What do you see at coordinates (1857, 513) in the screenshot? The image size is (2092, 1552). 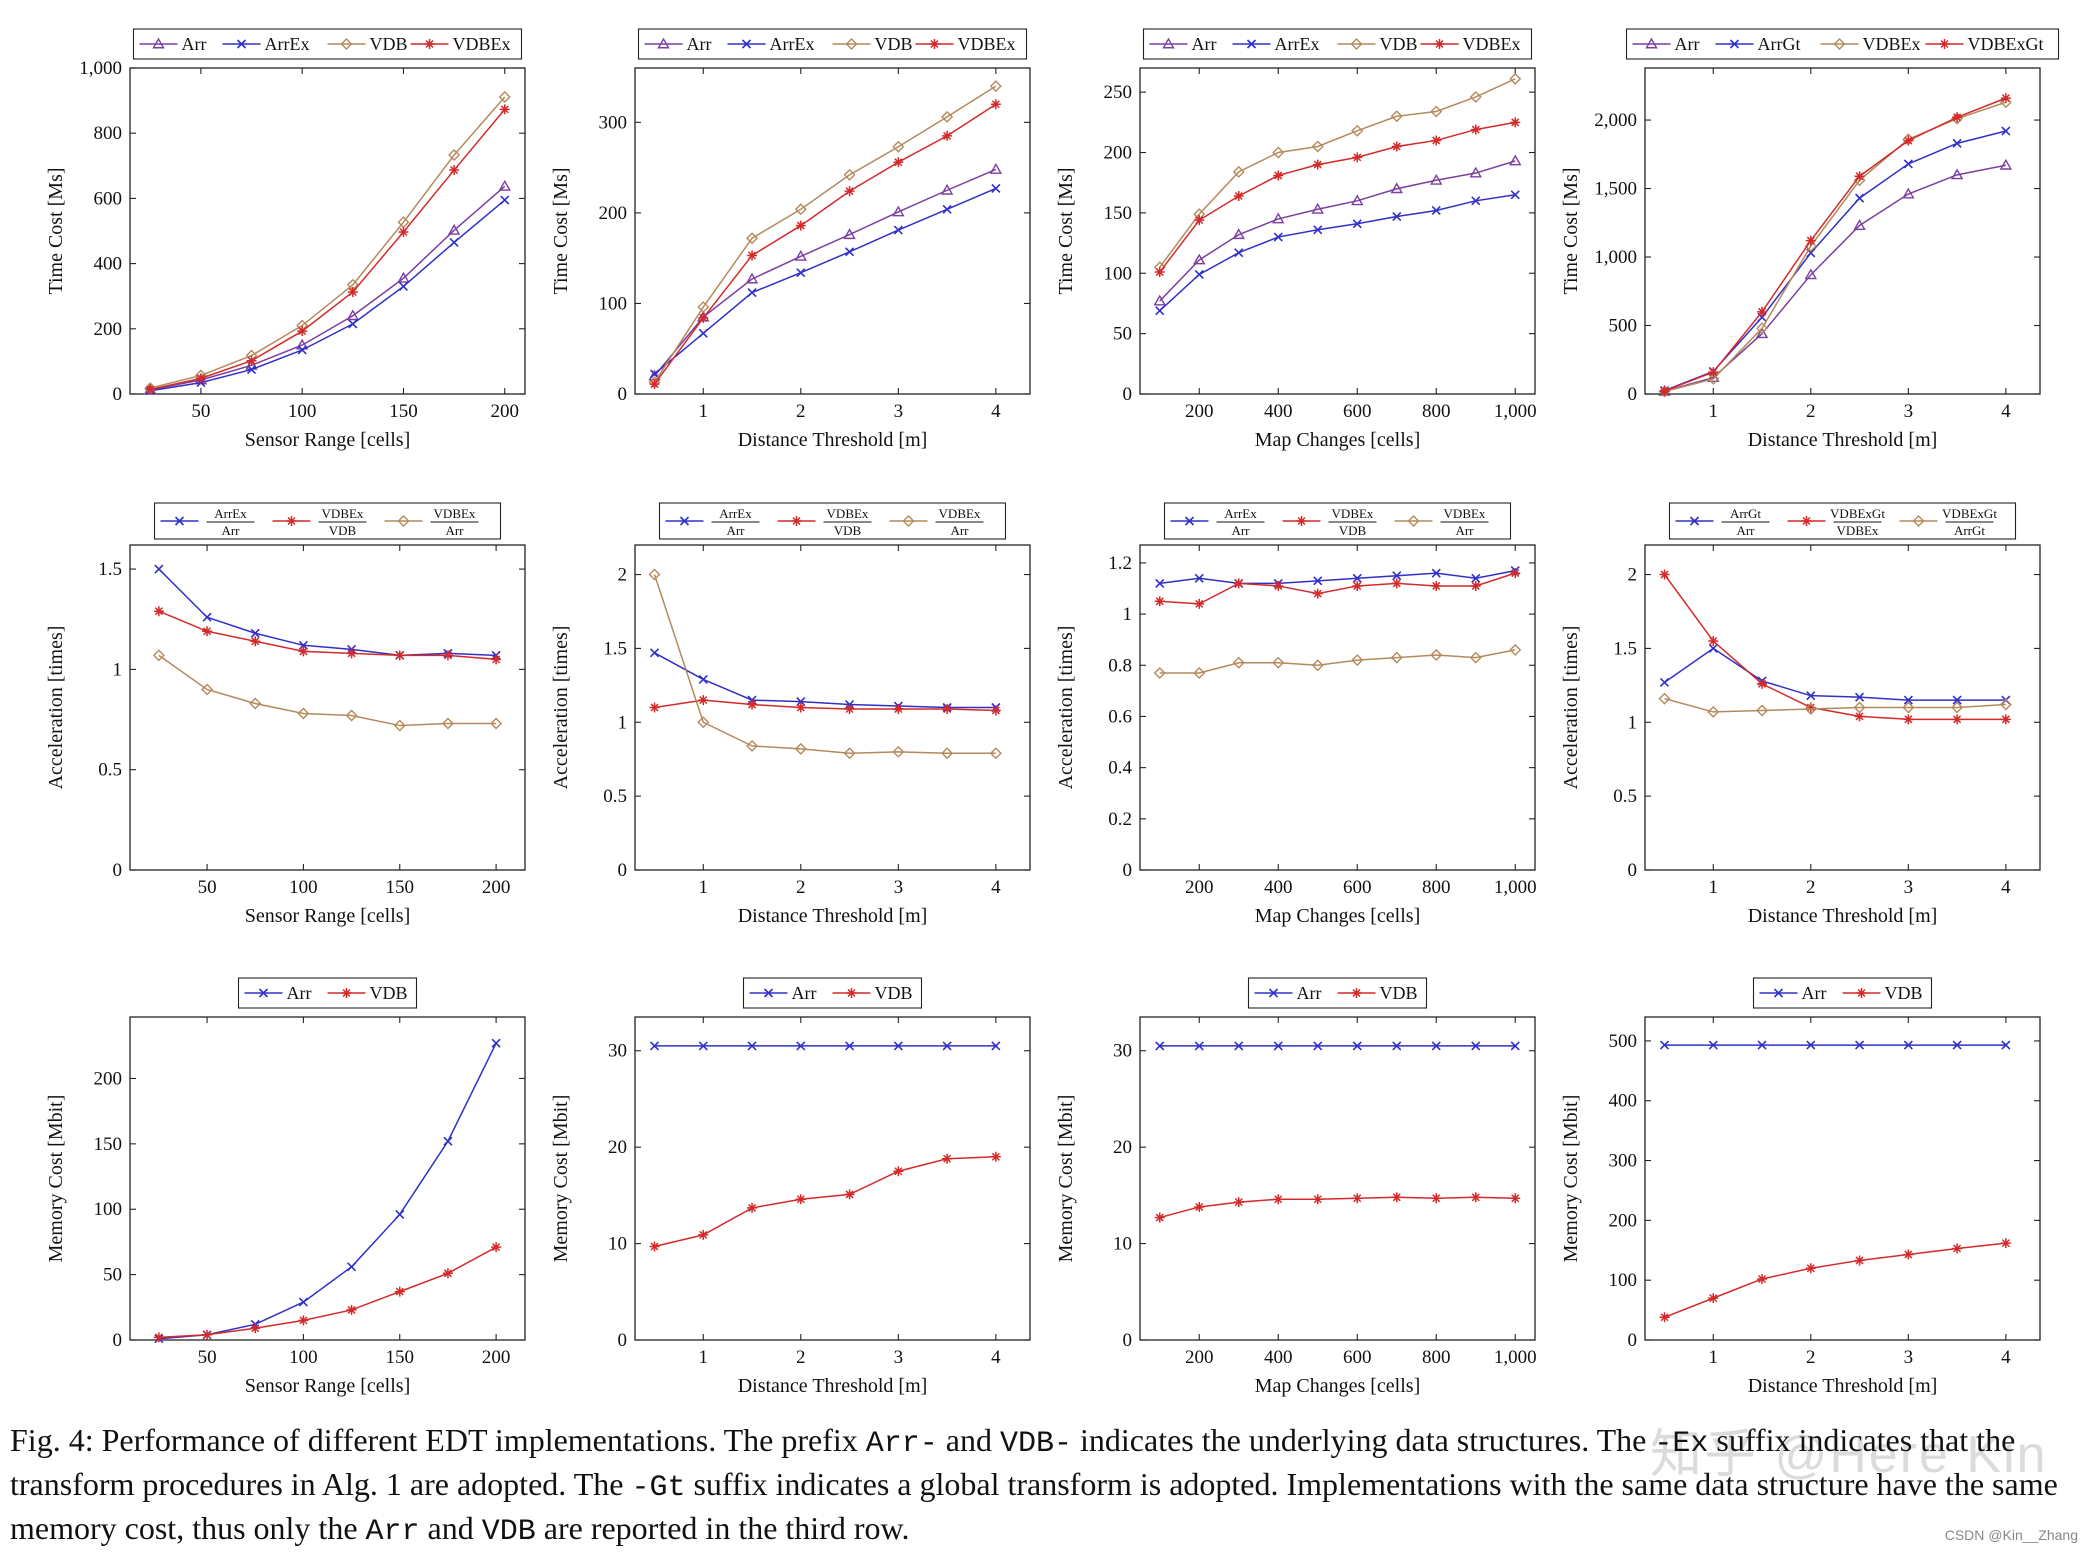 I see `legend-numerator: VDBExGt` at bounding box center [1857, 513].